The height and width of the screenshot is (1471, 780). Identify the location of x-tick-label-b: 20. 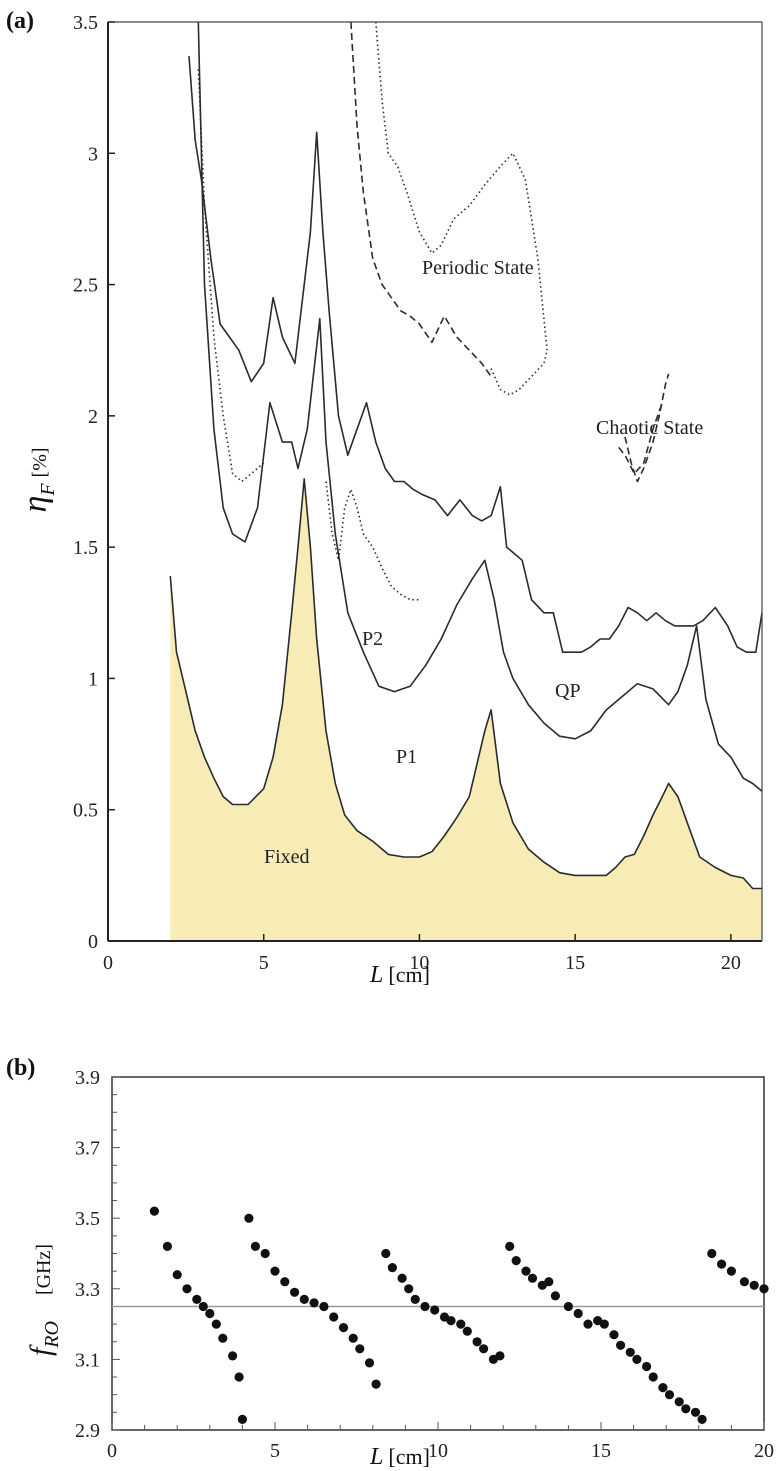
(764, 1451).